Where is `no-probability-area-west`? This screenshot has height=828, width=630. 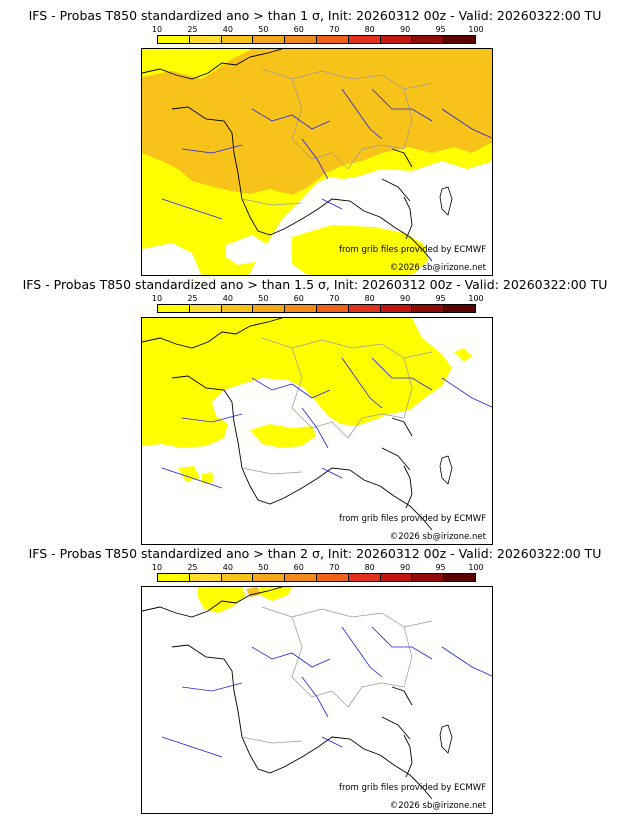
no-probability-area-west is located at coordinates (172, 259).